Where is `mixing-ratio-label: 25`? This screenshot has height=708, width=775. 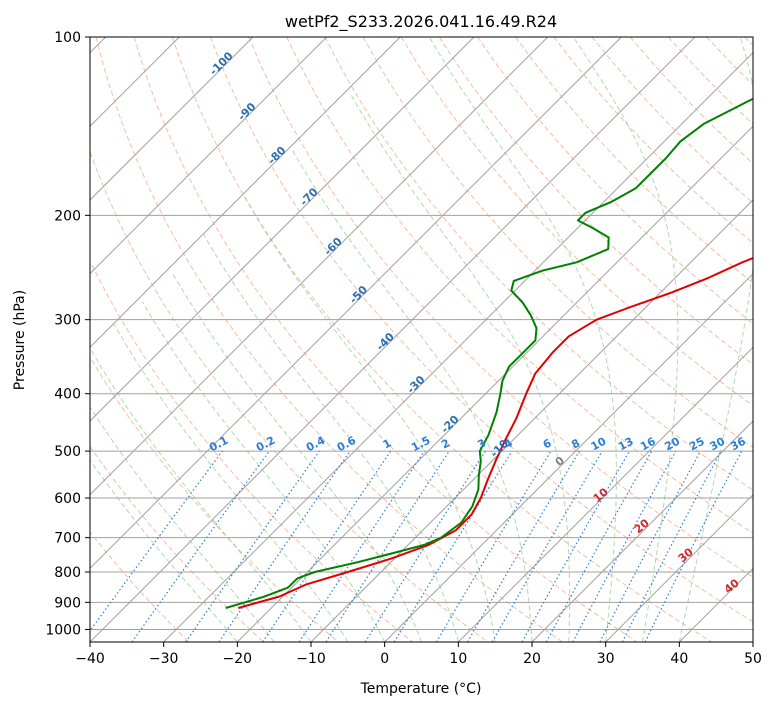 mixing-ratio-label: 25 is located at coordinates (697, 444).